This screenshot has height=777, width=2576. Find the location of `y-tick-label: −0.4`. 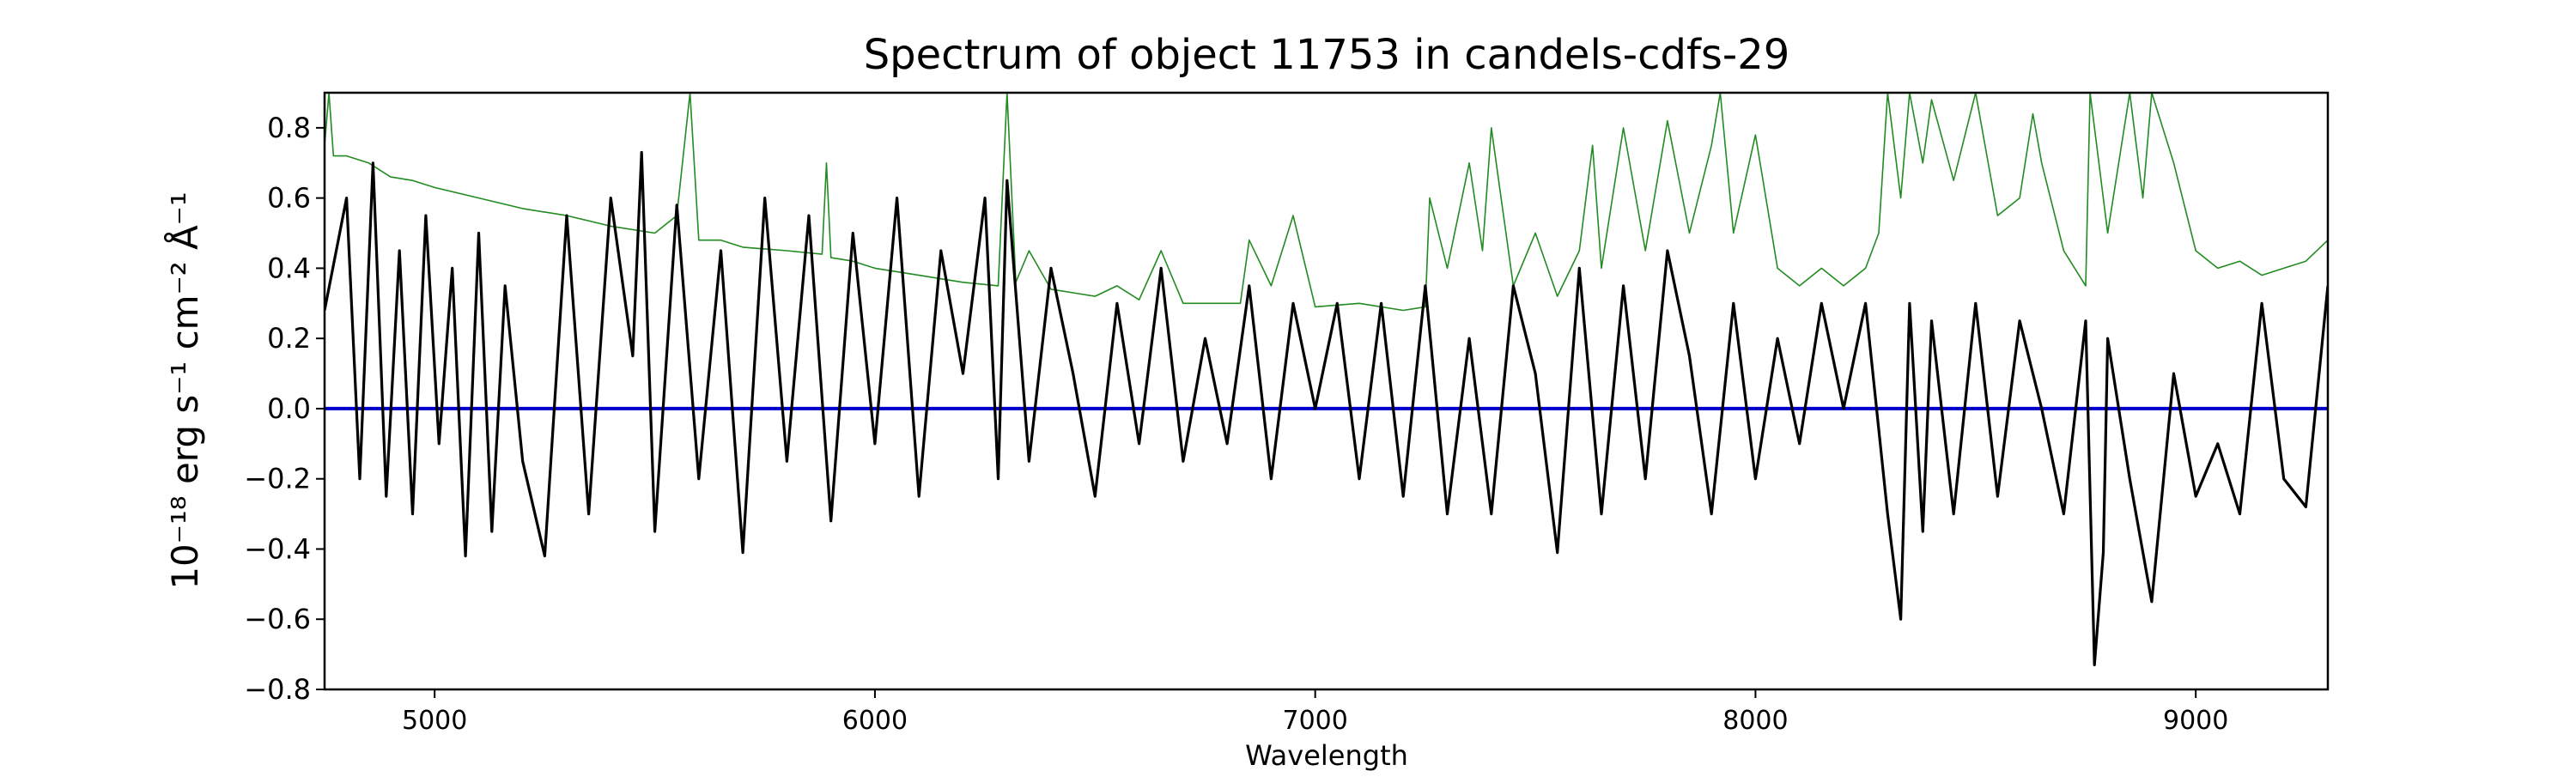

y-tick-label: −0.4 is located at coordinates (278, 548).